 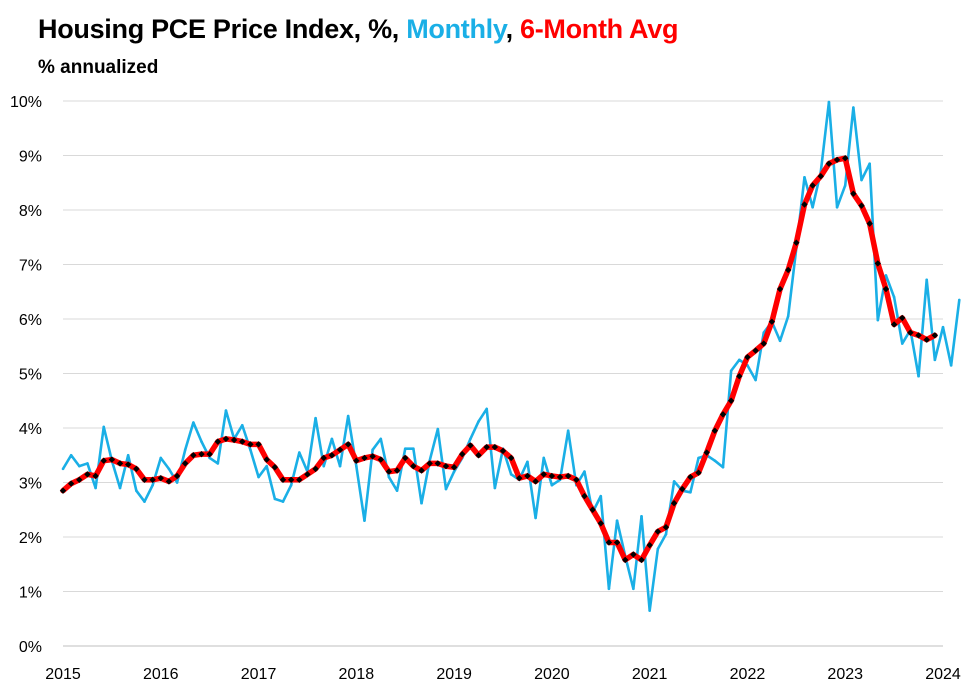 What do you see at coordinates (30, 647) in the screenshot?
I see `y-tick-label: 0%` at bounding box center [30, 647].